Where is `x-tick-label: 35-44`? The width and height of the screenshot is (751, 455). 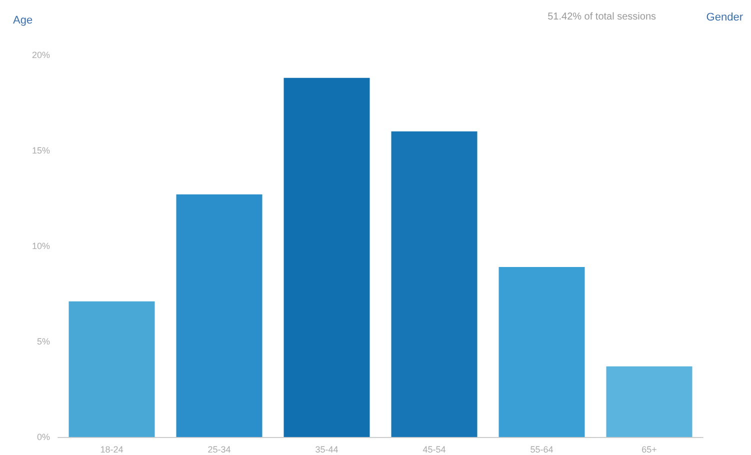
x-tick-label: 35-44 is located at coordinates (326, 449).